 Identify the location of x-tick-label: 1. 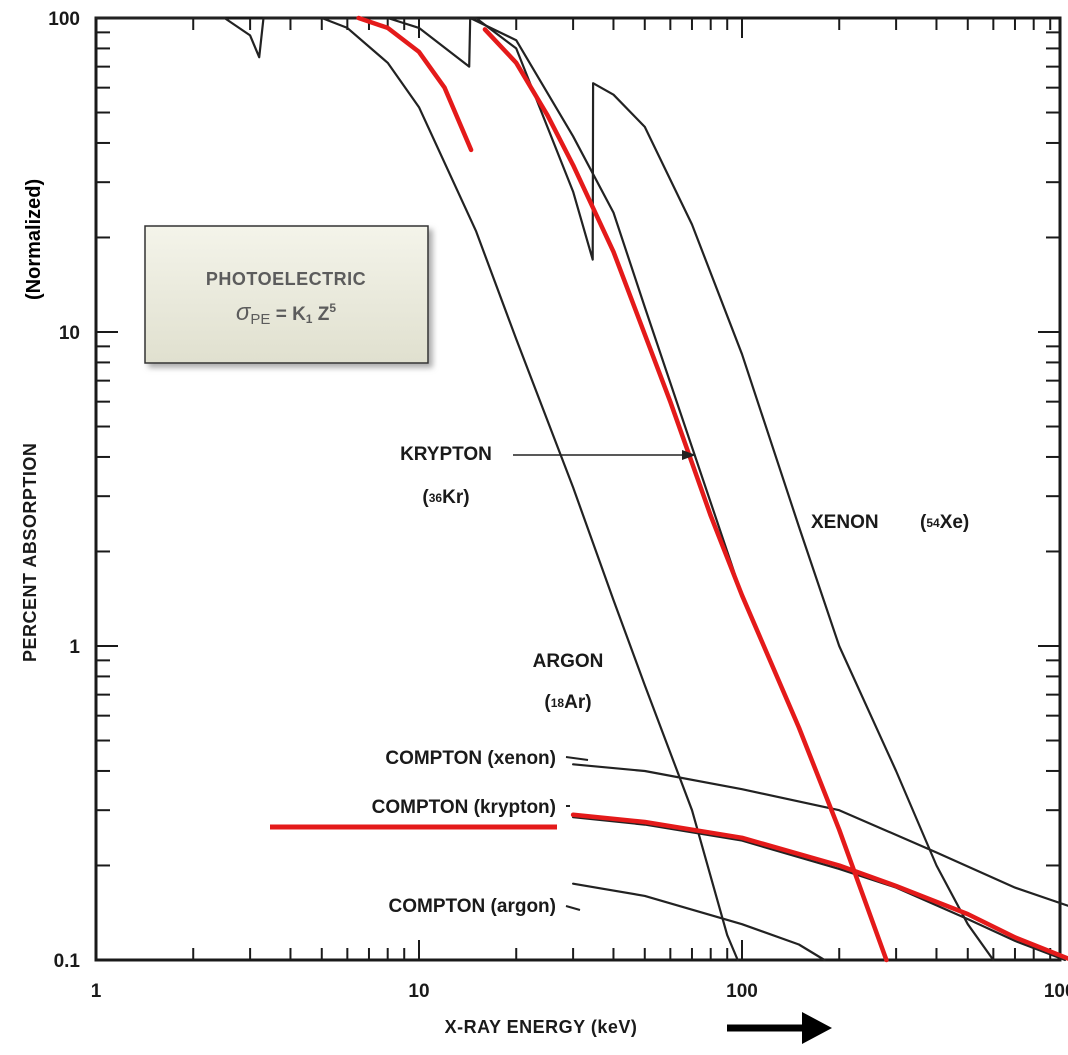
(96, 991).